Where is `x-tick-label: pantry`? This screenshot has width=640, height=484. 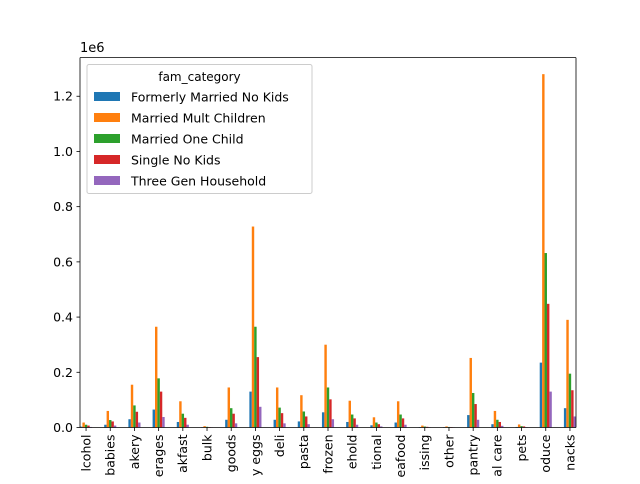
x-tick-label: pantry is located at coordinates (473, 455).